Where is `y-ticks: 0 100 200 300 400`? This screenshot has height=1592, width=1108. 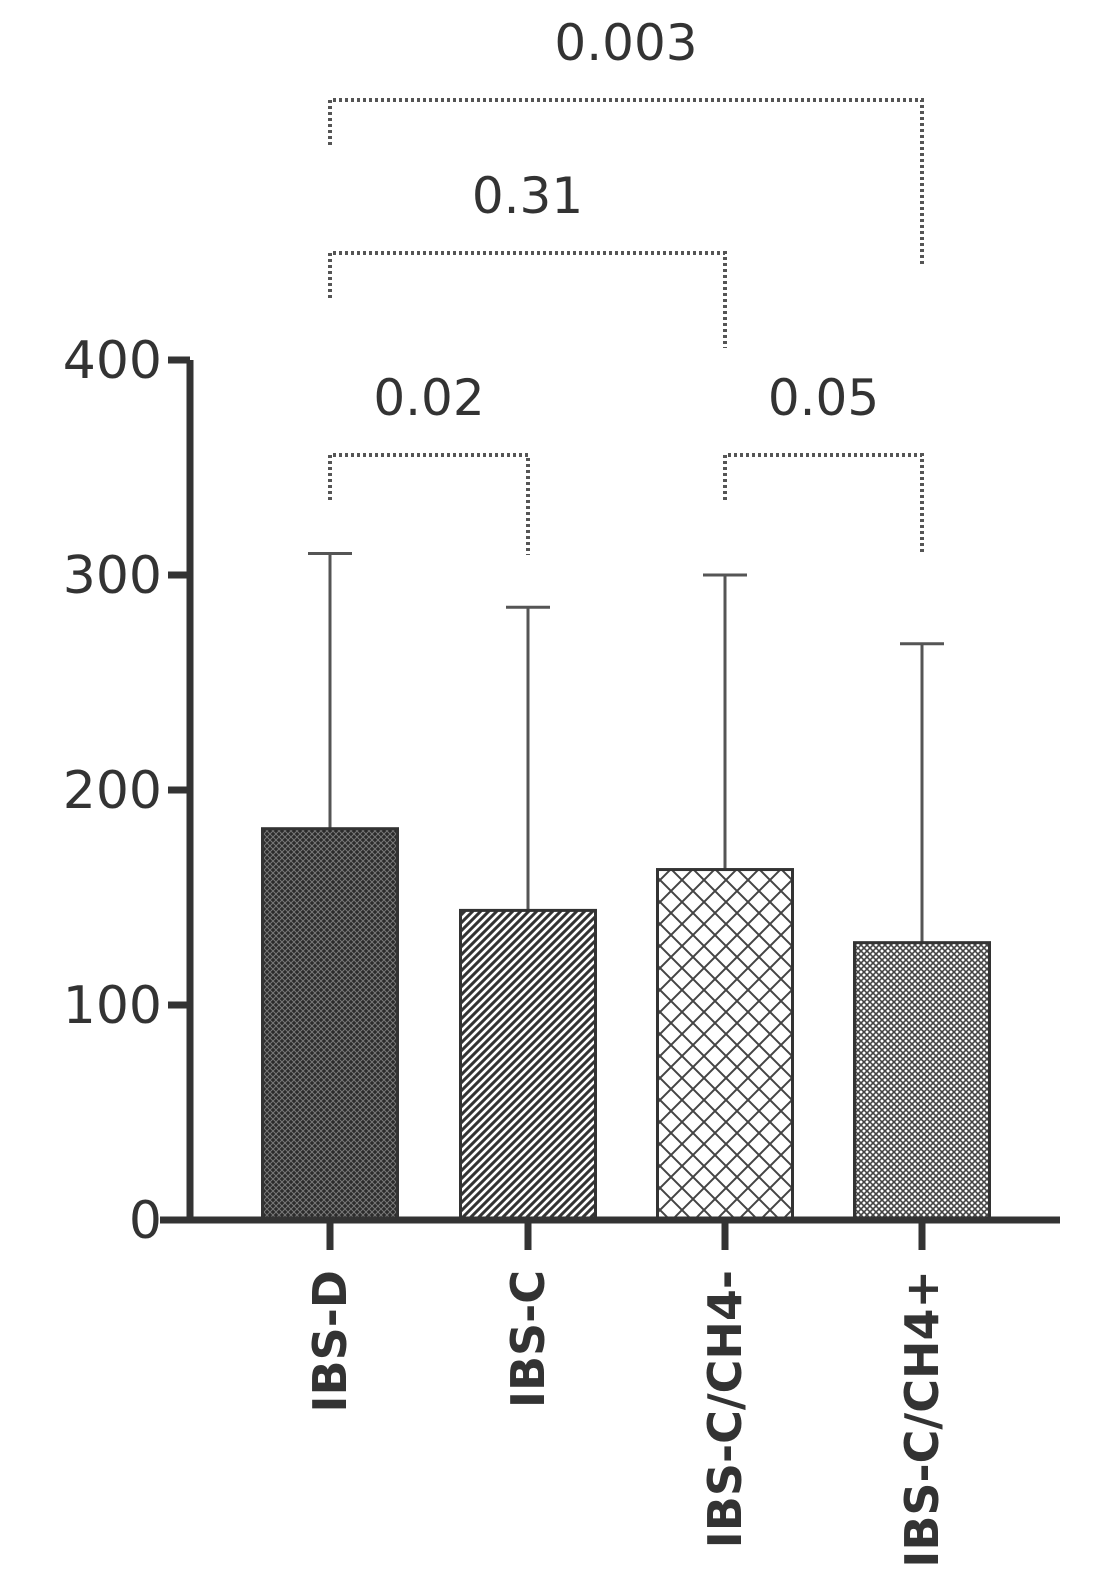 y-ticks: 0 100 200 300 400 is located at coordinates (126, 791).